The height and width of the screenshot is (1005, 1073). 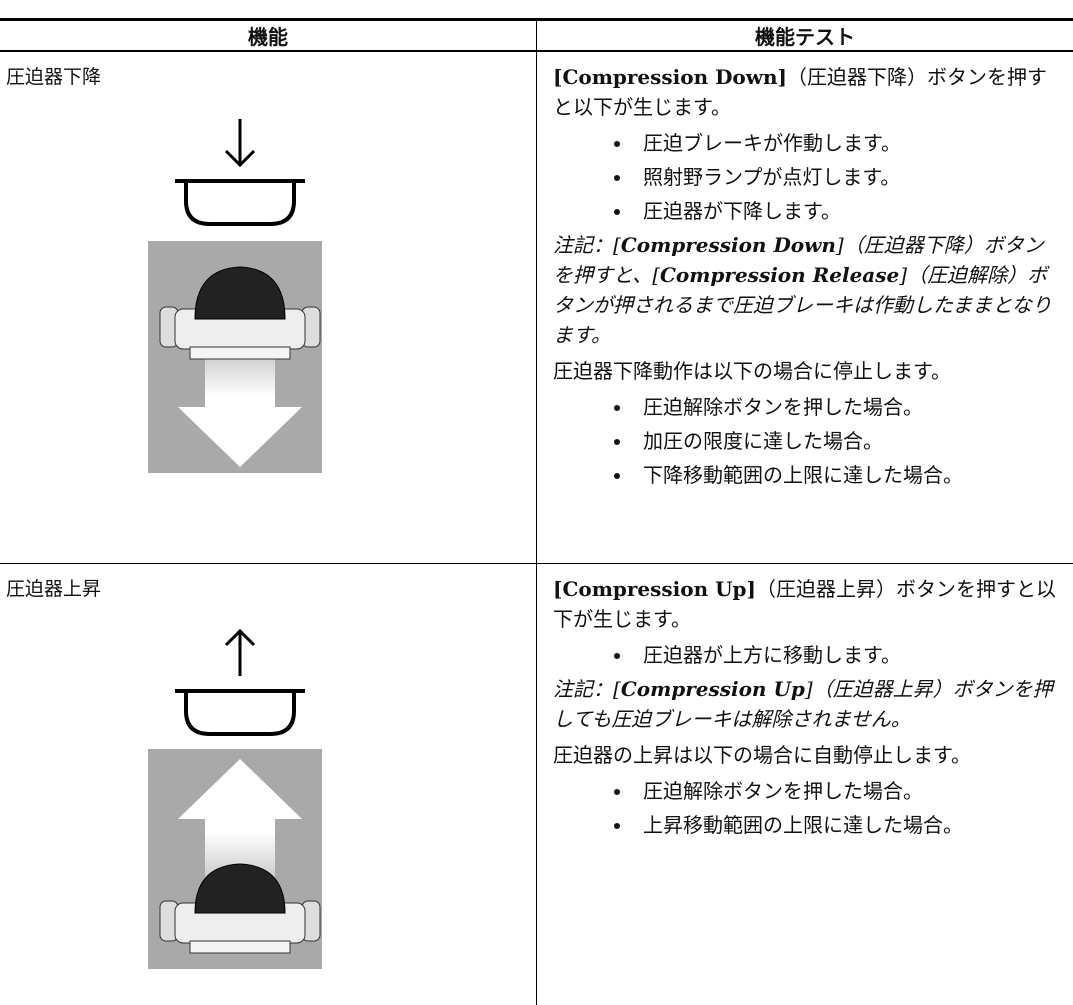 I want to click on bullet-item: 圧迫器が上方に移動します。, so click(x=847, y=655).